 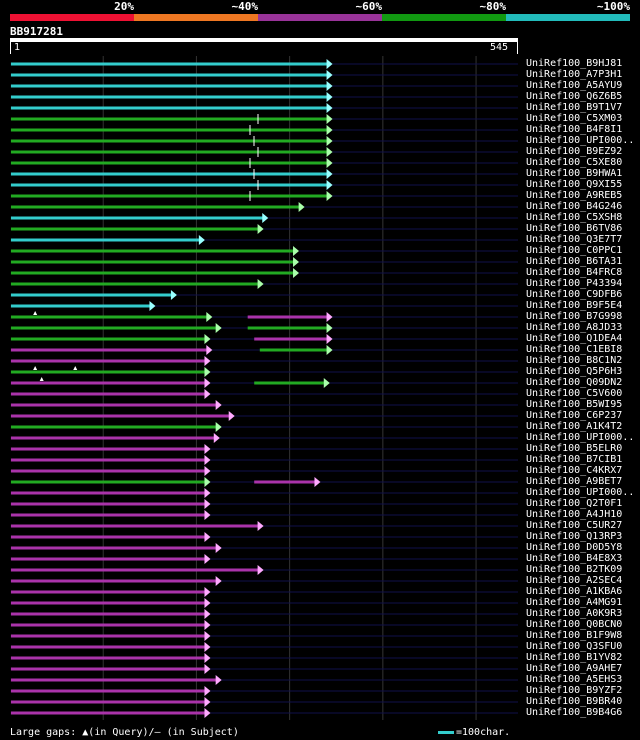 I want to click on hit-label: UniRef100_B4E8X3, so click(x=574, y=558).